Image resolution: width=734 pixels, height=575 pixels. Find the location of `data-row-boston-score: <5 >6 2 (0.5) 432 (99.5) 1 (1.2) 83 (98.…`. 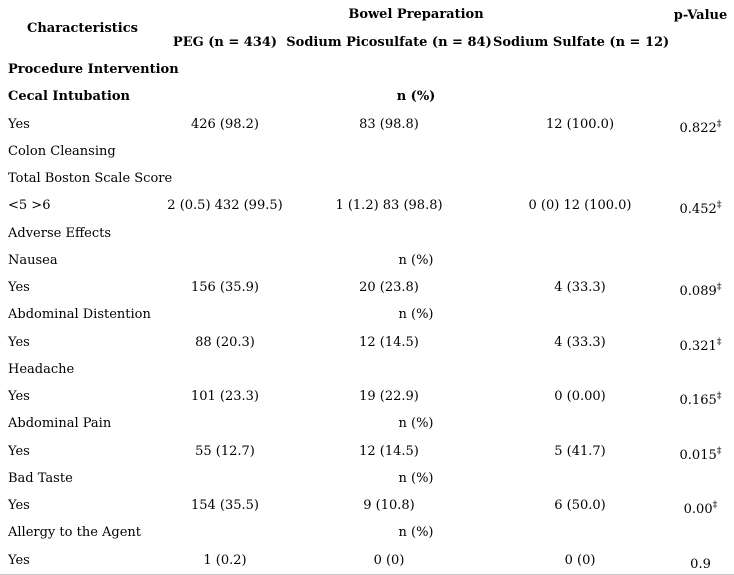

data-row-boston-score: <5 >6 2 (0.5) 432 (99.5) 1 (1.2) 83 (98.… is located at coordinates (367, 205).